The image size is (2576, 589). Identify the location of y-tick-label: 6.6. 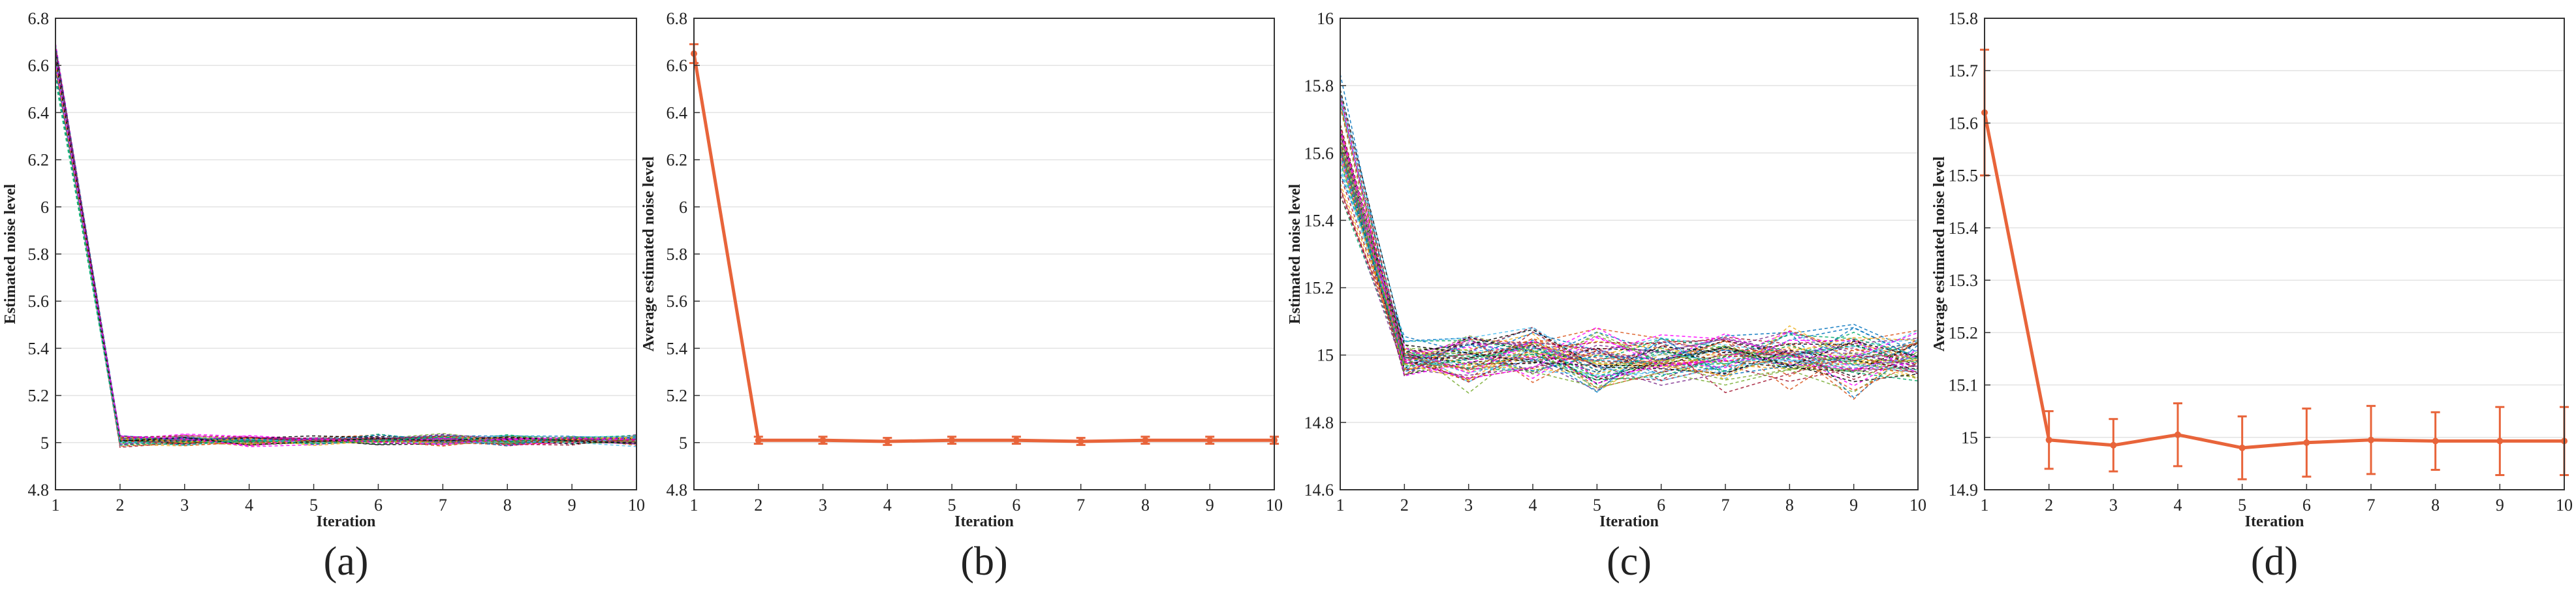
(677, 65).